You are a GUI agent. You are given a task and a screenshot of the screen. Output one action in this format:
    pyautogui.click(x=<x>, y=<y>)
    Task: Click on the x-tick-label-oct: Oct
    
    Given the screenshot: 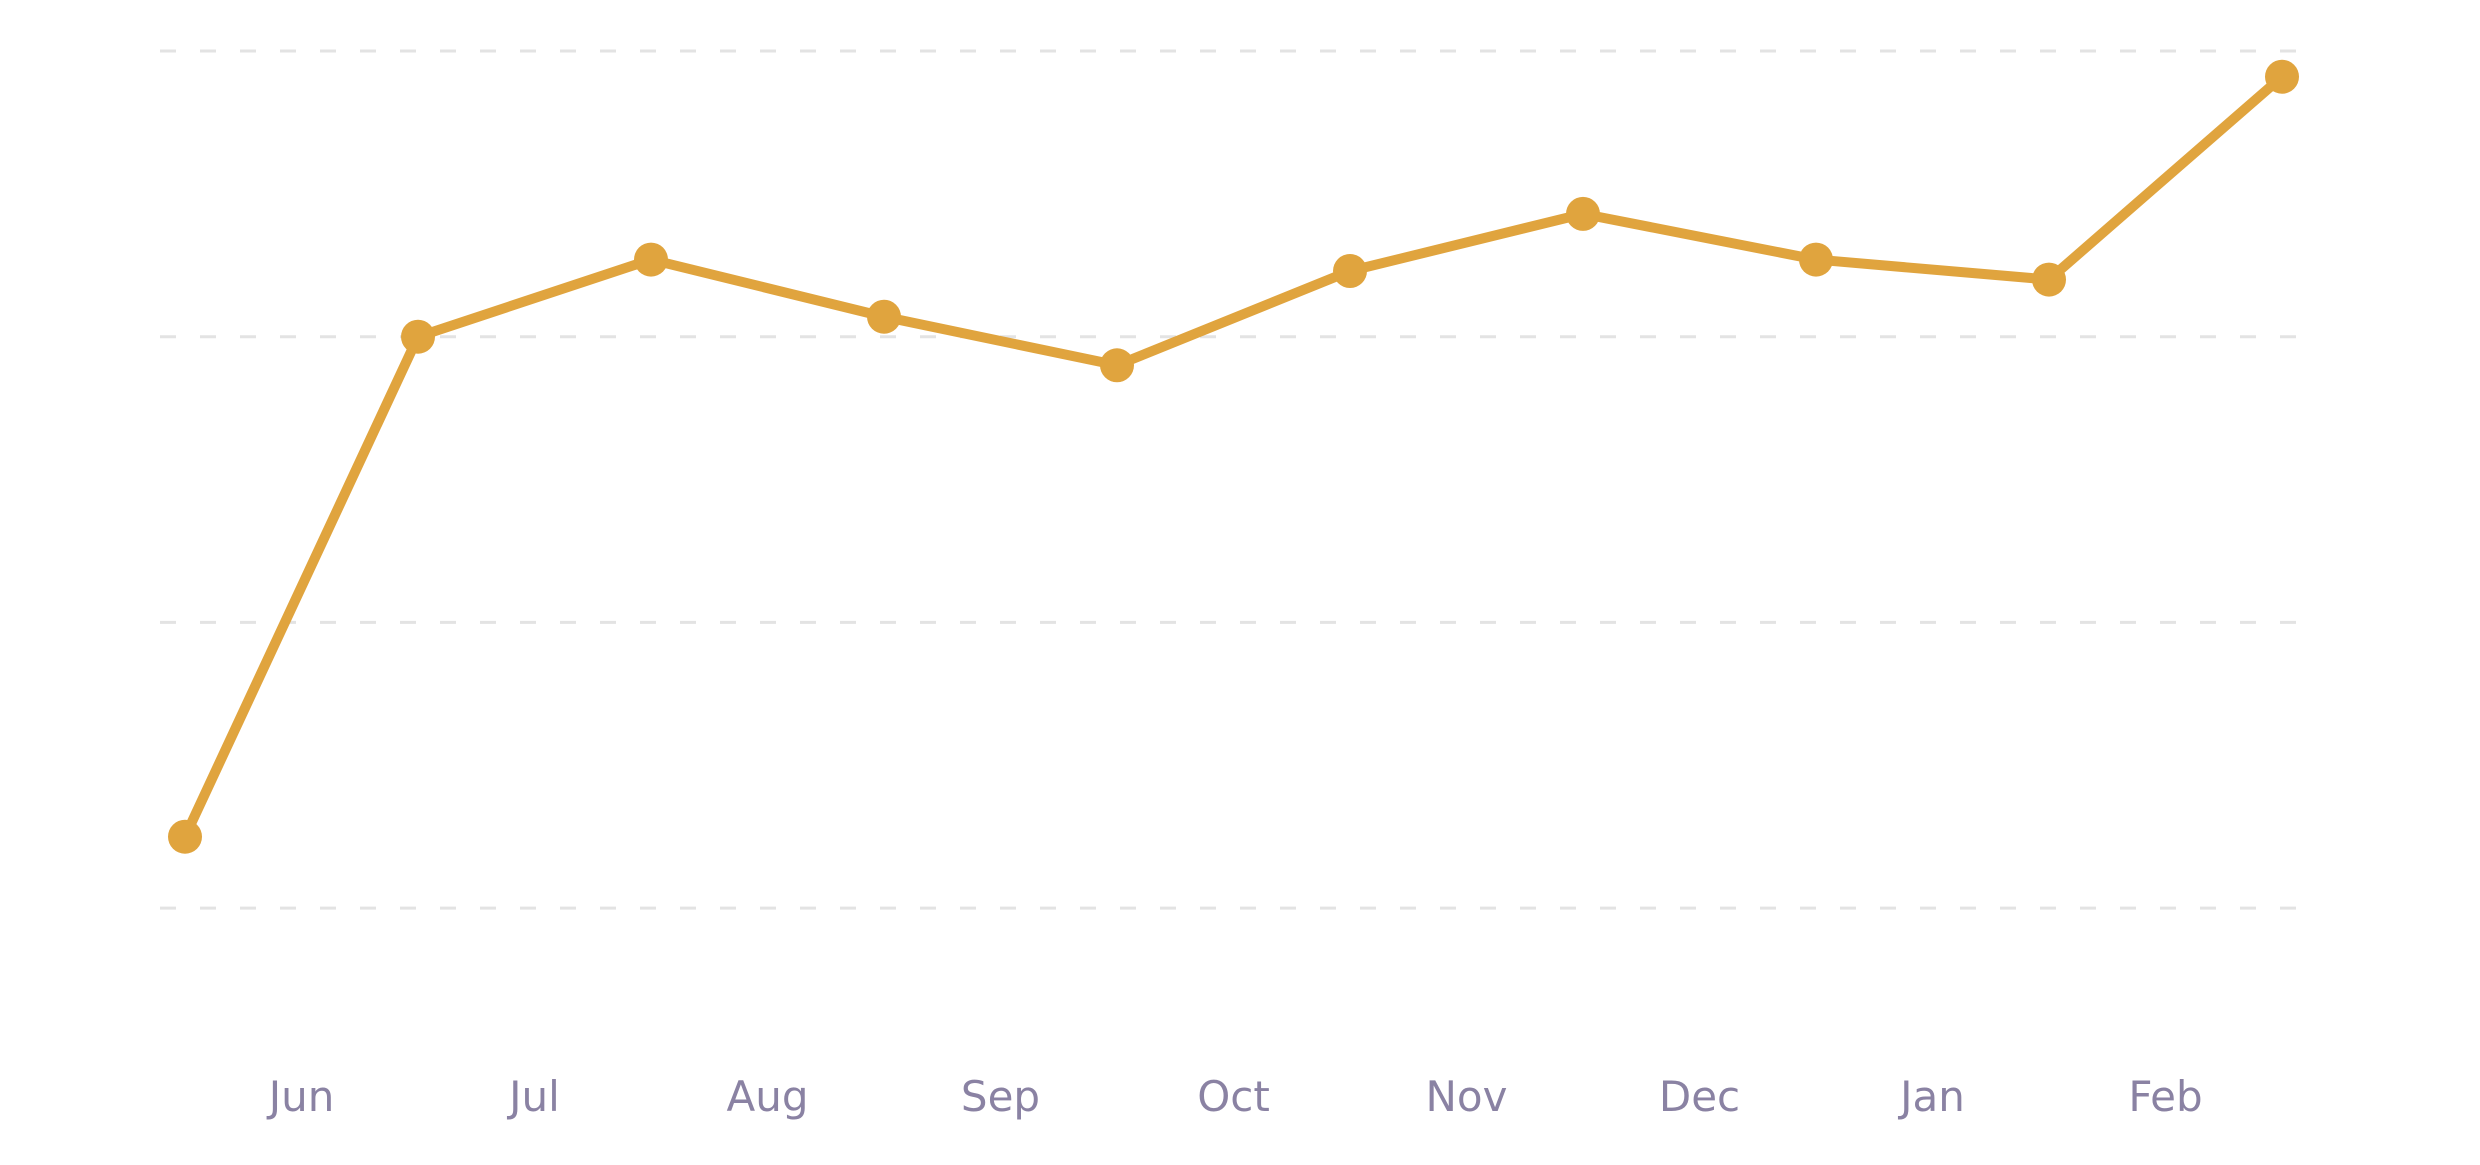 What is the action you would take?
    pyautogui.click(x=1233, y=1096)
    